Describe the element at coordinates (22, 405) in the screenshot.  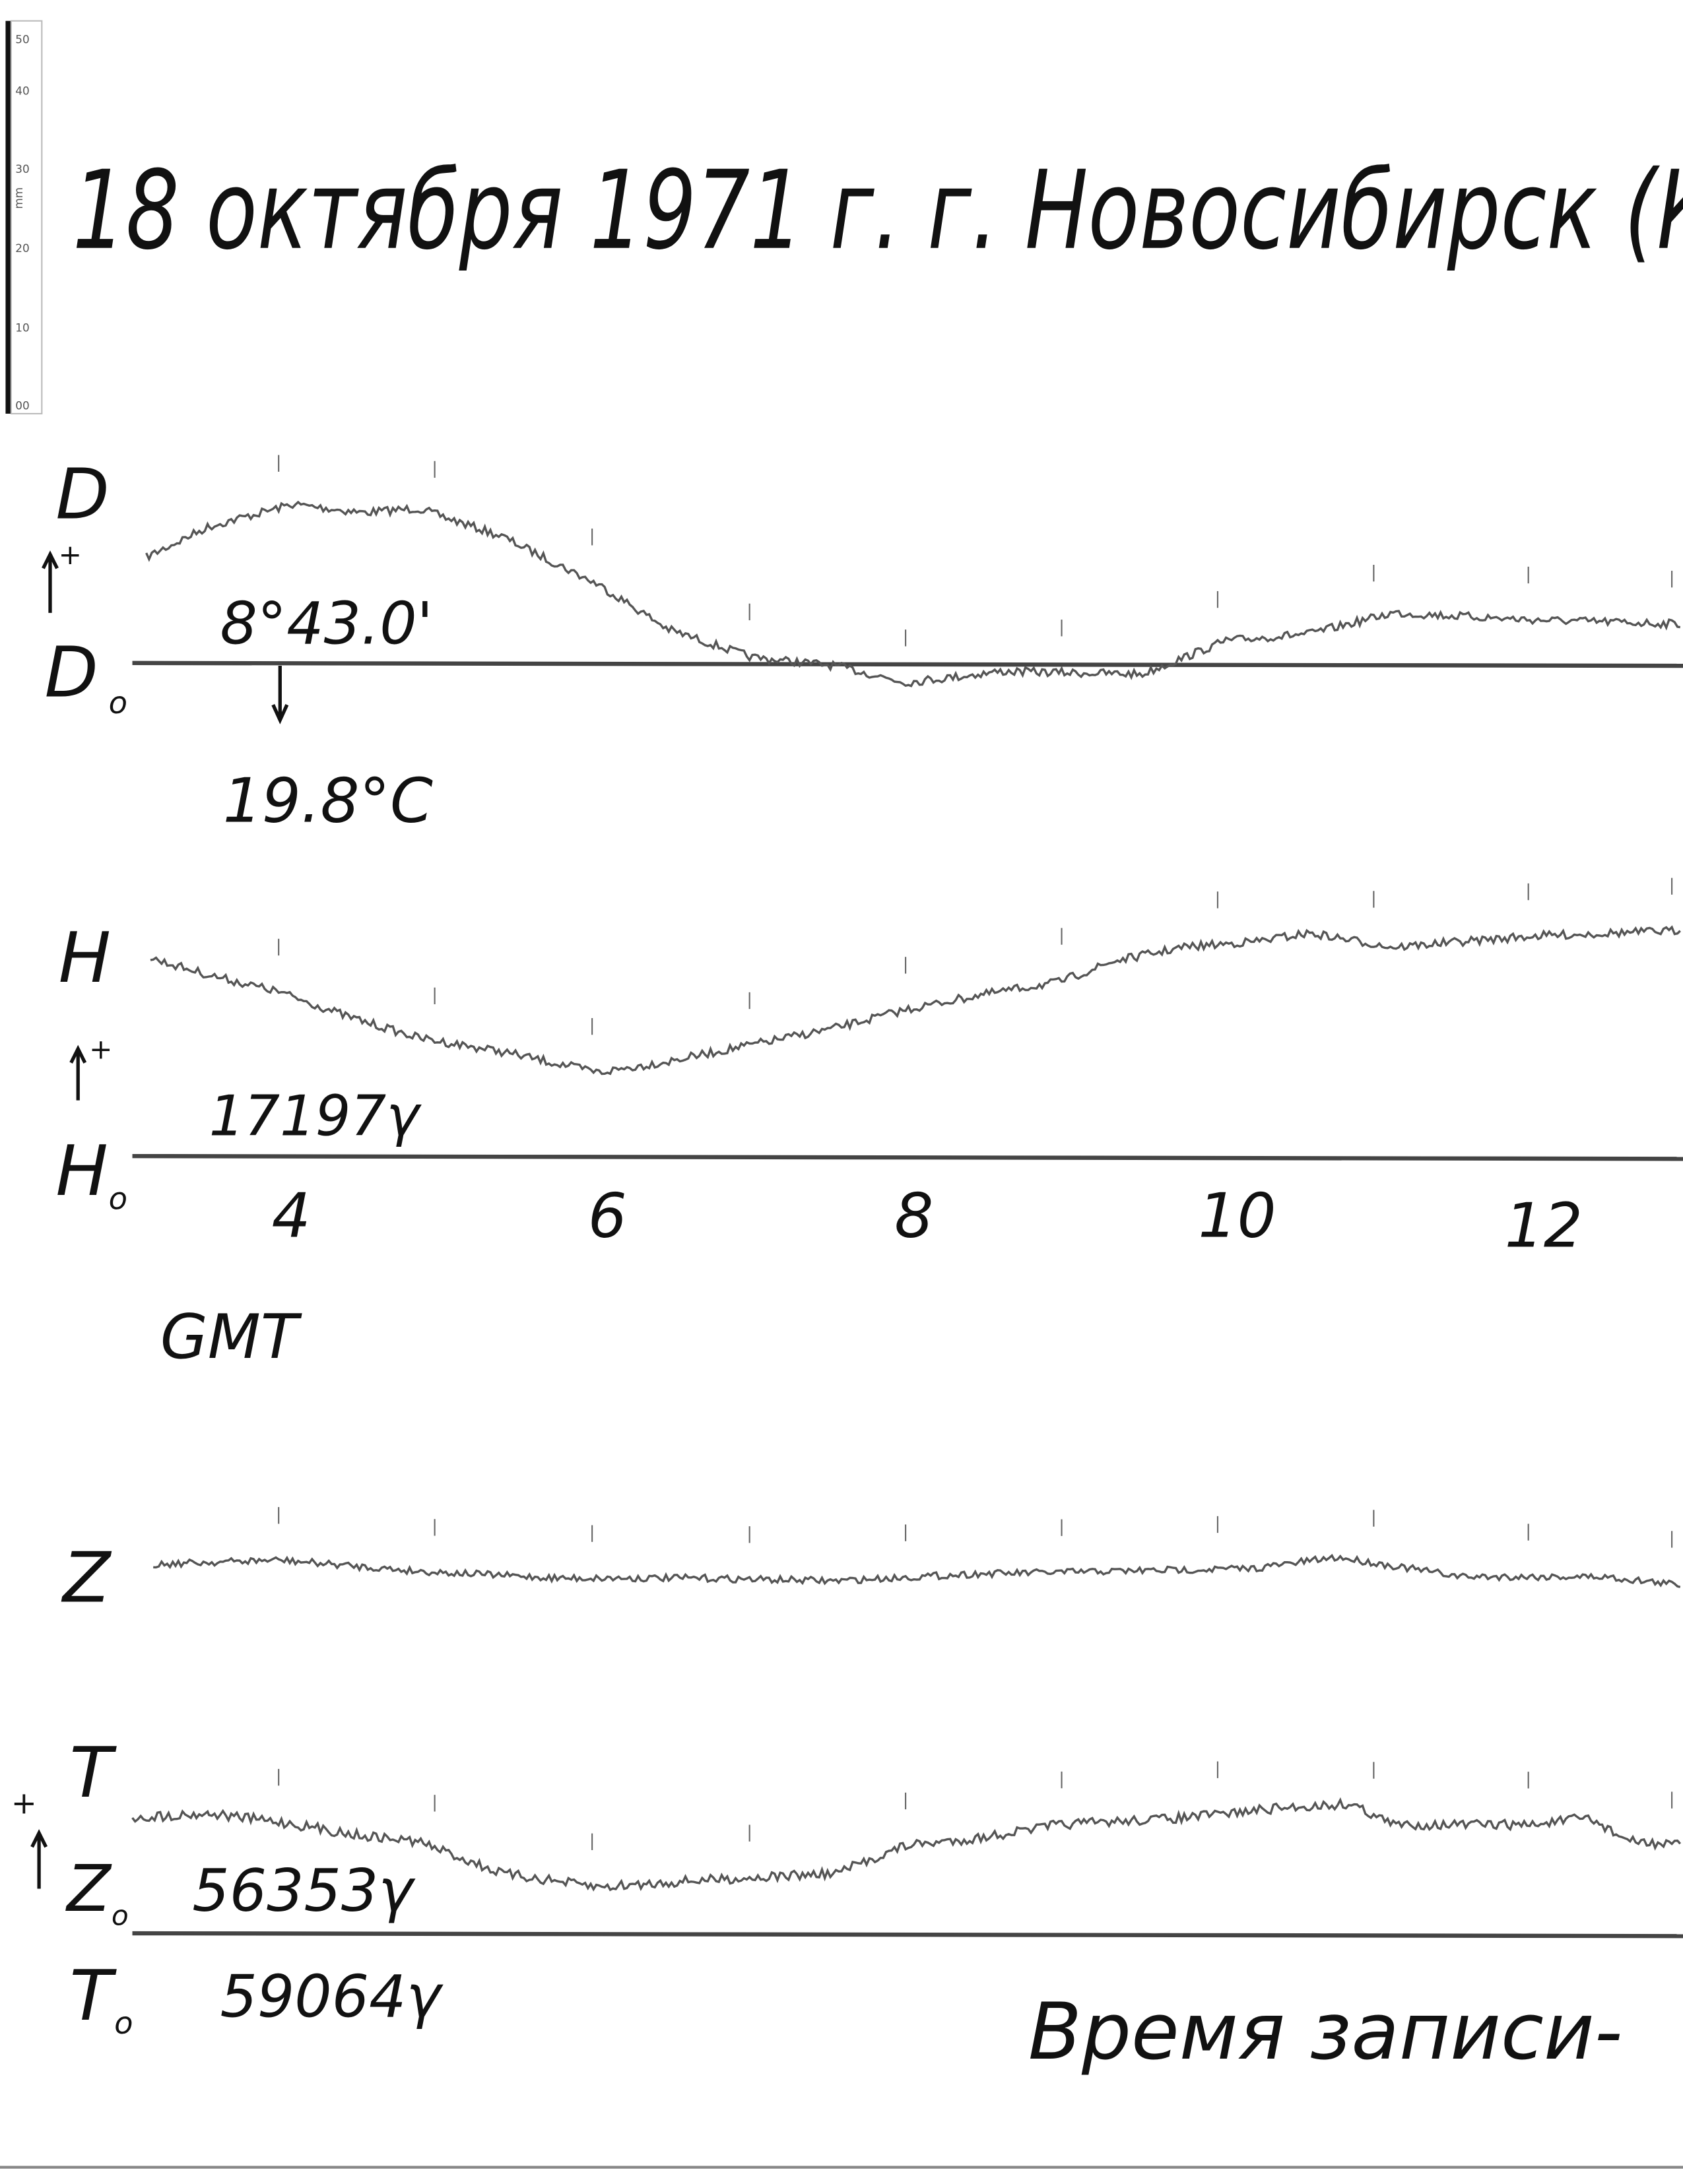
I see `ruler-label: 00` at that location.